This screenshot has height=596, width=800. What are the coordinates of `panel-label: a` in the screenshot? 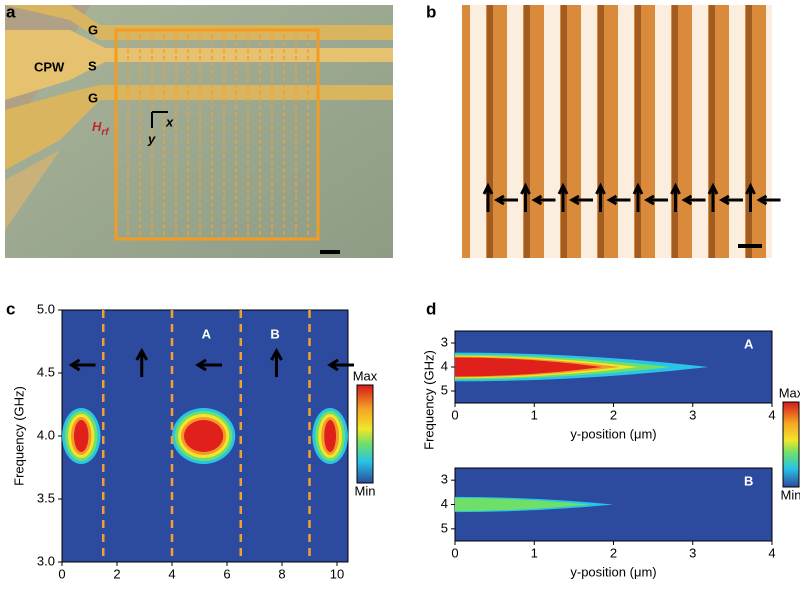 It's located at (11, 11).